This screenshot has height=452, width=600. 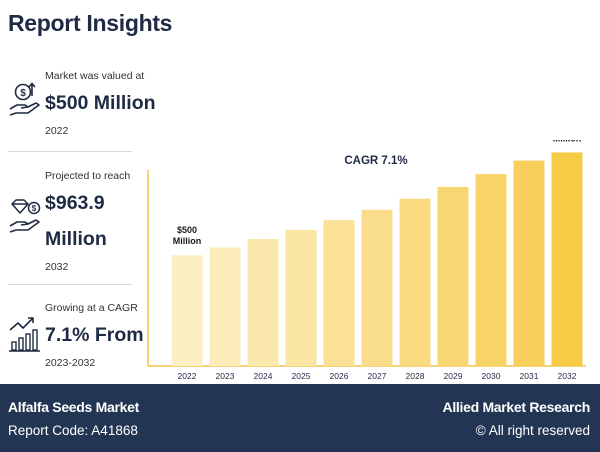 I want to click on money-hand-icon: $, so click(x=24, y=99).